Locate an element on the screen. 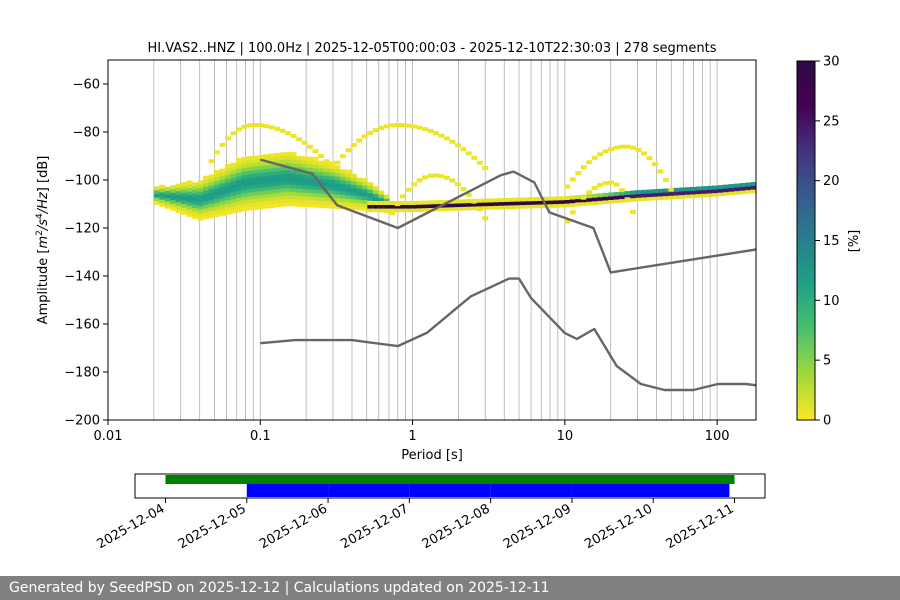 The height and width of the screenshot is (600, 900). x-axis-label: Period [s] is located at coordinates (432, 455).